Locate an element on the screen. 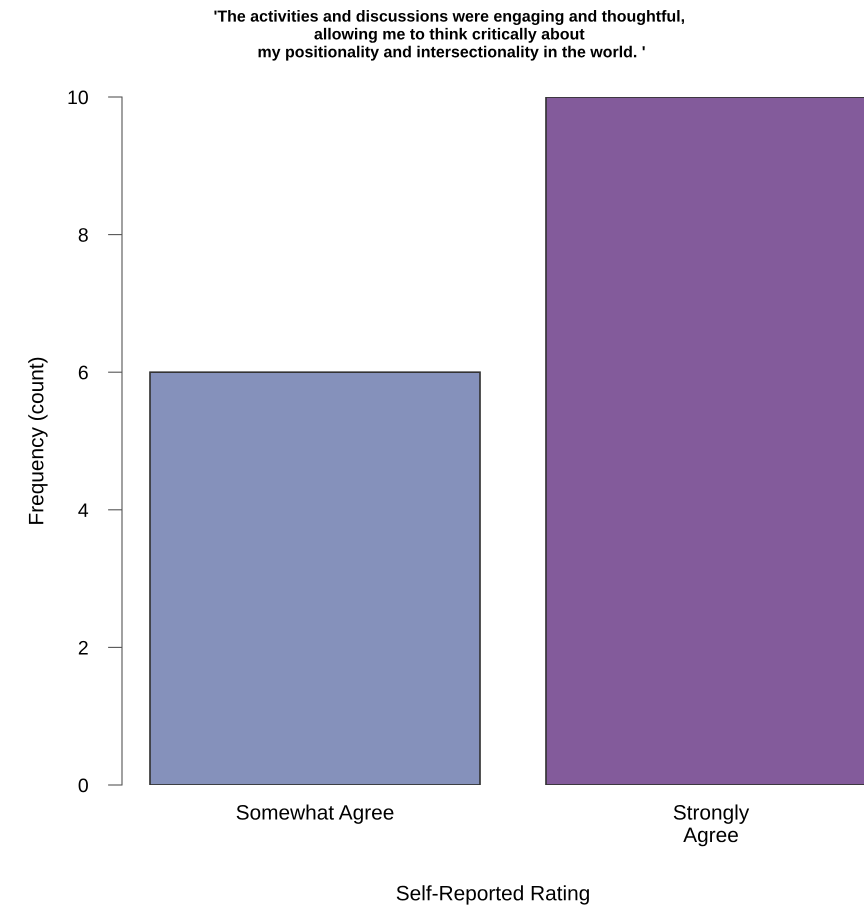  x-tick-label: Strongly Agree is located at coordinates (712, 825).